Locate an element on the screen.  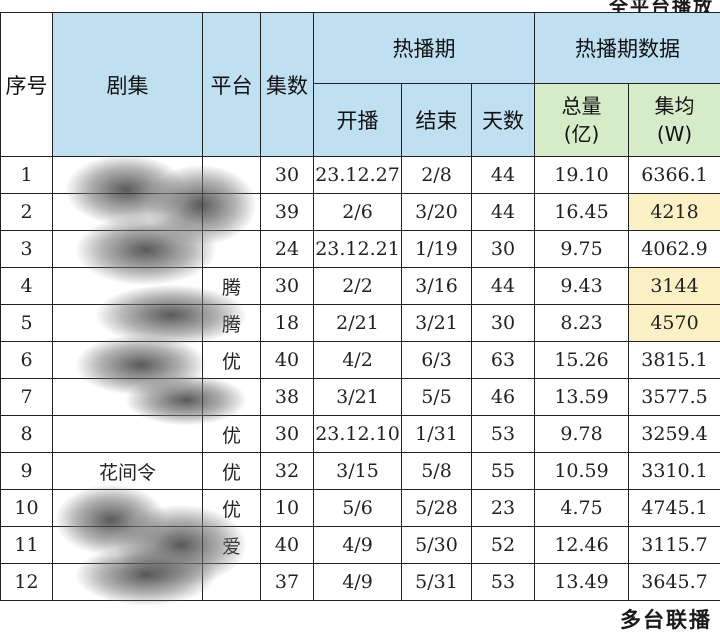
cell-index: 7 is located at coordinates (27, 397).